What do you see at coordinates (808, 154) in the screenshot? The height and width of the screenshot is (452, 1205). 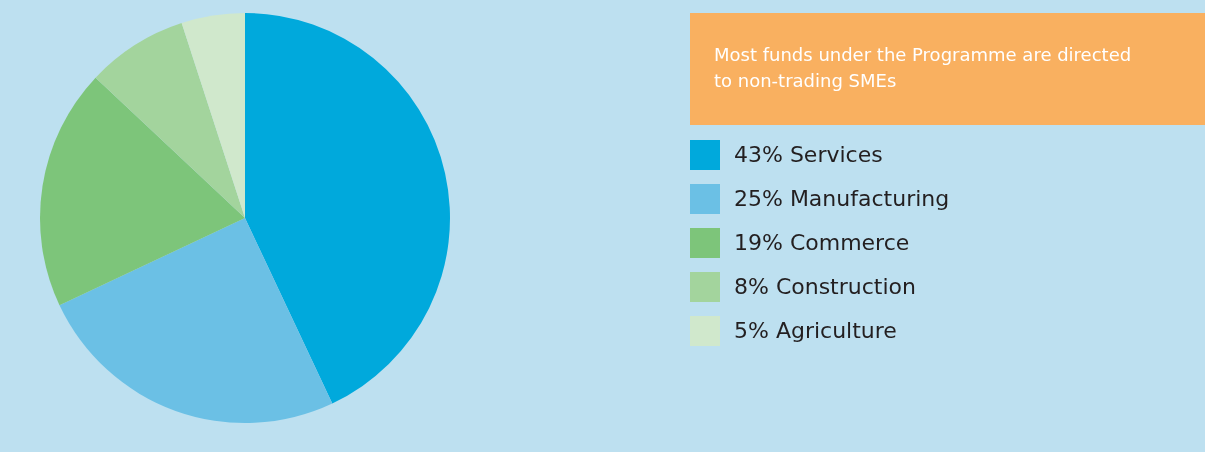 I see `legend-label: 43% Services` at bounding box center [808, 154].